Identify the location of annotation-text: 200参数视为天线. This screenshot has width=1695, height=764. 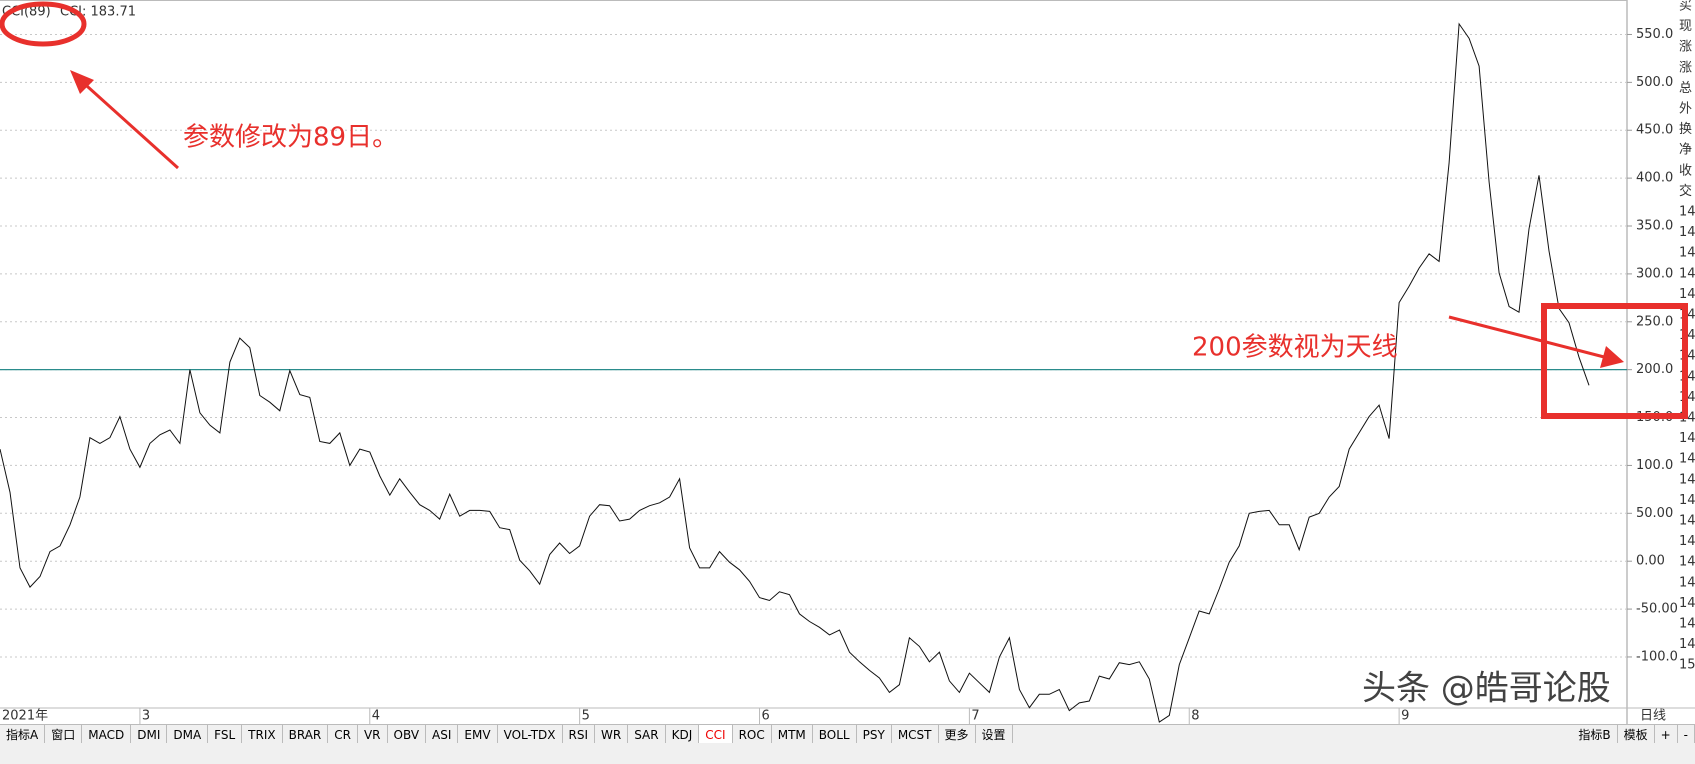
(1295, 348).